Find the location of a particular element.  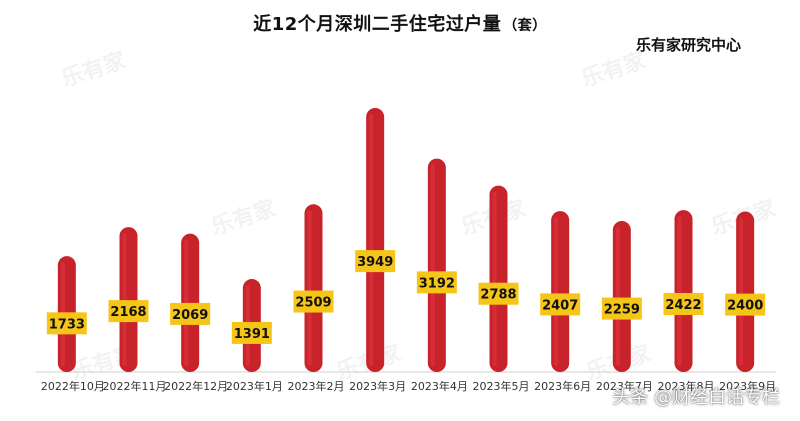

chart-title: 近12个月深圳二手住宅过户量 （套） is located at coordinates (400, 23).